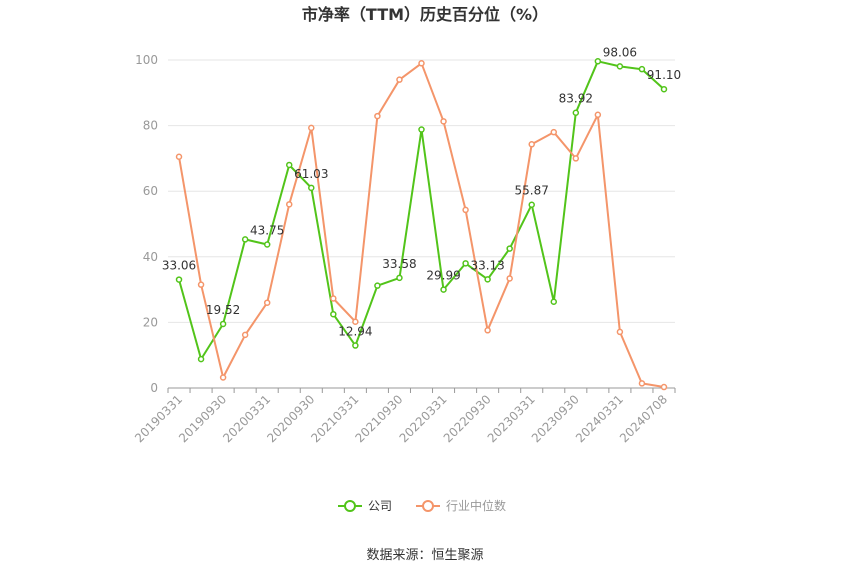  What do you see at coordinates (179, 266) in the screenshot?
I see `data-label: 33.06` at bounding box center [179, 266].